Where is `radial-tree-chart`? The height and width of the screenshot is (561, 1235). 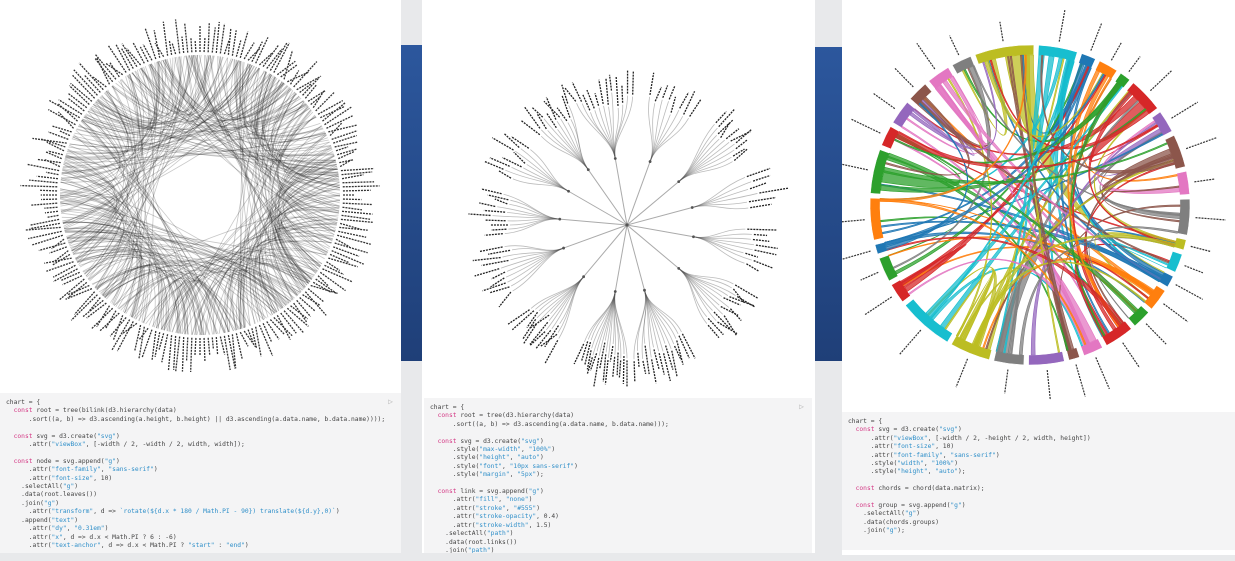 radial-tree-chart is located at coordinates (628, 228).